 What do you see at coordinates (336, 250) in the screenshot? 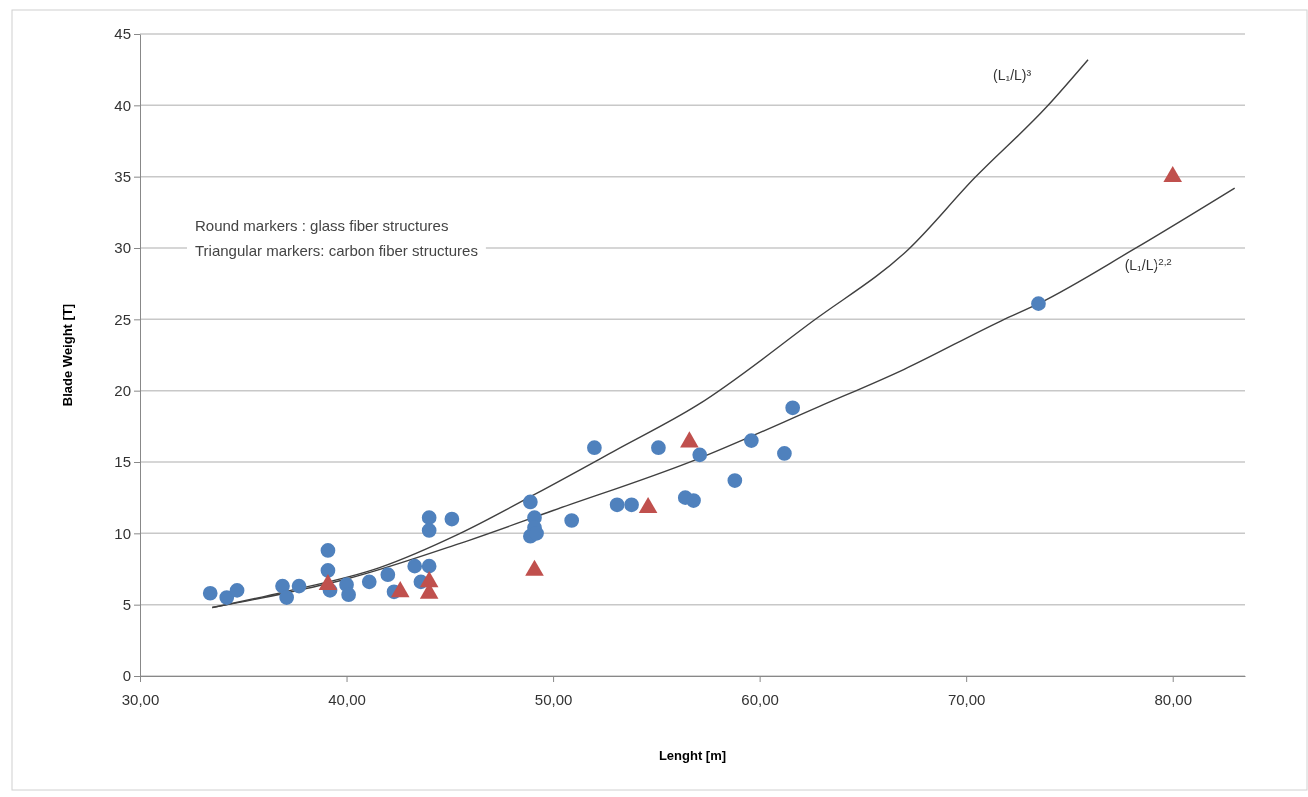
I see `annotation: Triangular markers: carbon fiber structures` at bounding box center [336, 250].